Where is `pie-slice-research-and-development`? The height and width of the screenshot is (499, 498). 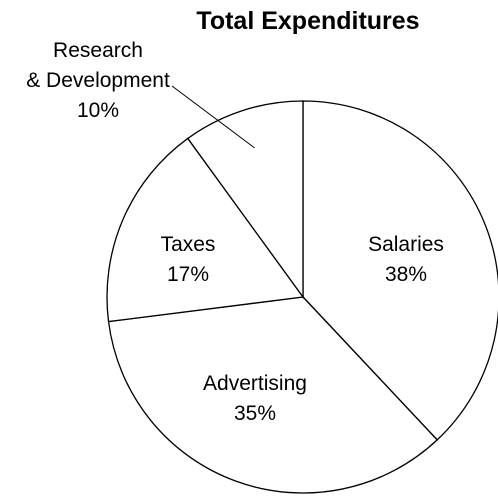
pie-slice-research-and-development is located at coordinates (245, 200).